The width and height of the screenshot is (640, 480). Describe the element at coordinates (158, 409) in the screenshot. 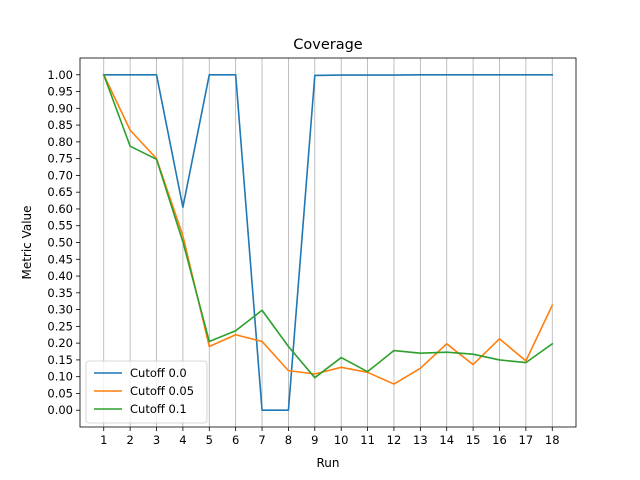

I see `legend-label: Cutoff 0.1` at that location.